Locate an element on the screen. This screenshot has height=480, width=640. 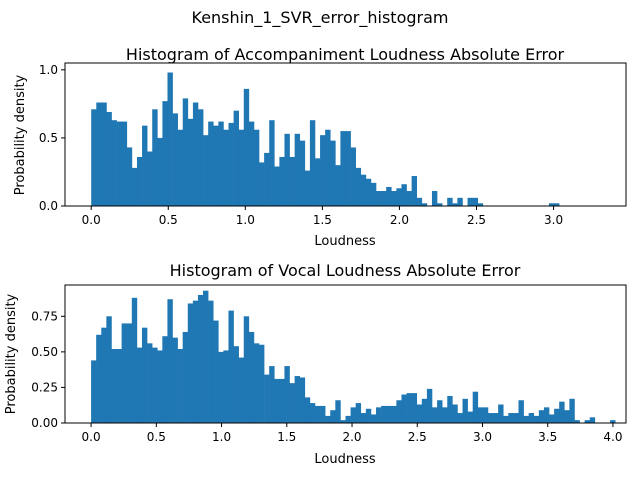
accompaniment-y-tick-label: 1.0 is located at coordinates (48, 70).